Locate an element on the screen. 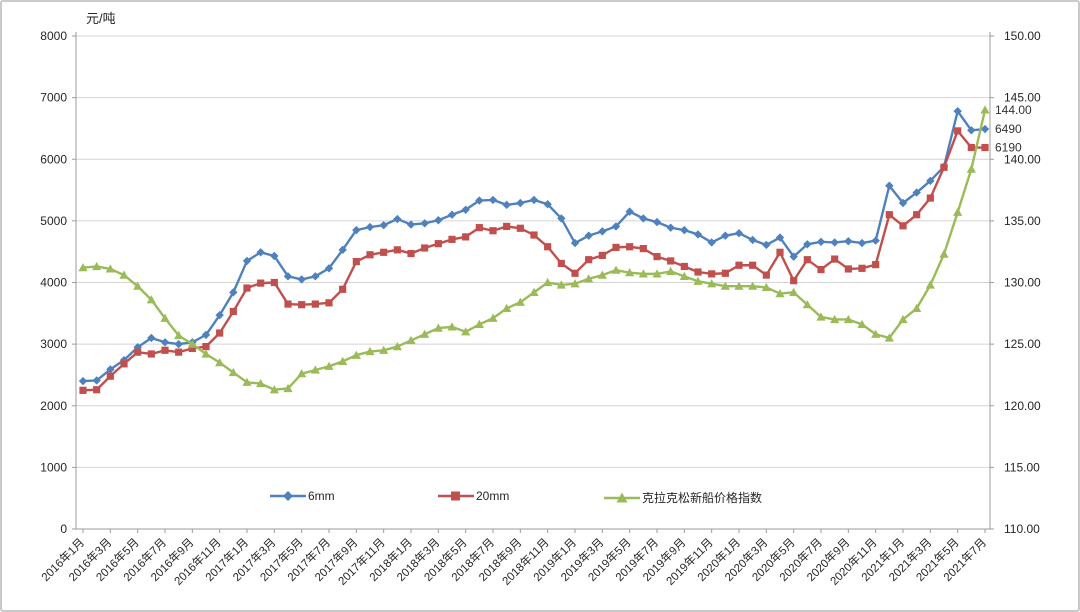 Image resolution: width=1080 pixels, height=612 pixels. end-labels: 6190 is located at coordinates (1008, 148).